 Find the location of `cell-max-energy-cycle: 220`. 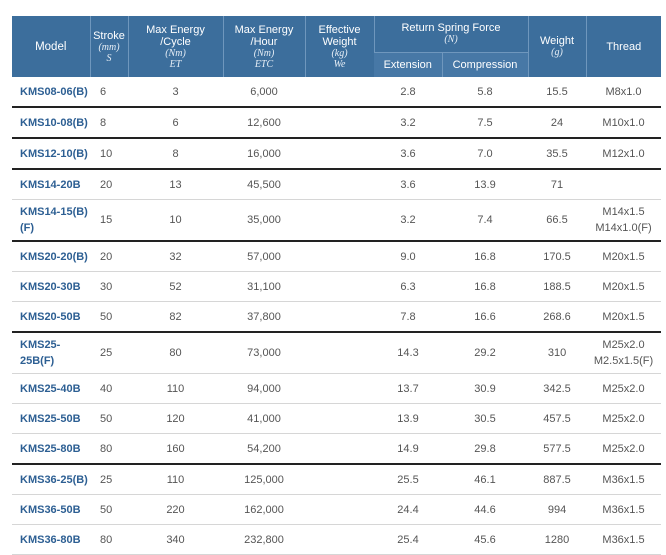

cell-max-energy-cycle: 220 is located at coordinates (175, 509).